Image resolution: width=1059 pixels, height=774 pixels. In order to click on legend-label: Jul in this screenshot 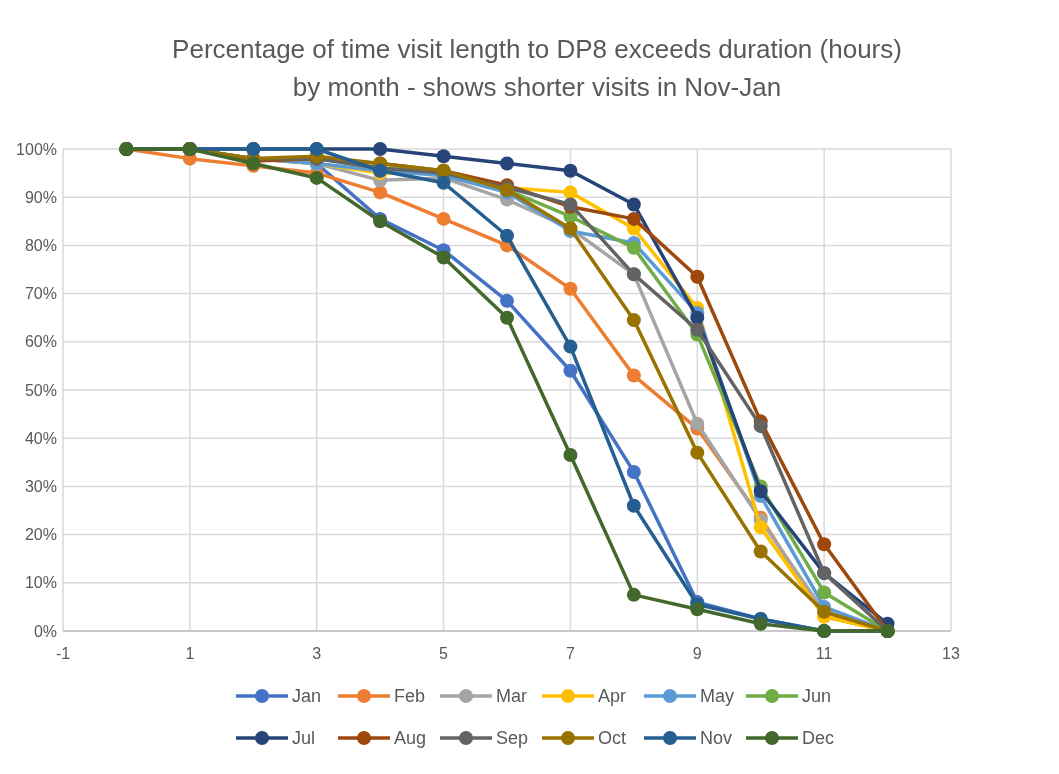, I will do `click(304, 738)`.